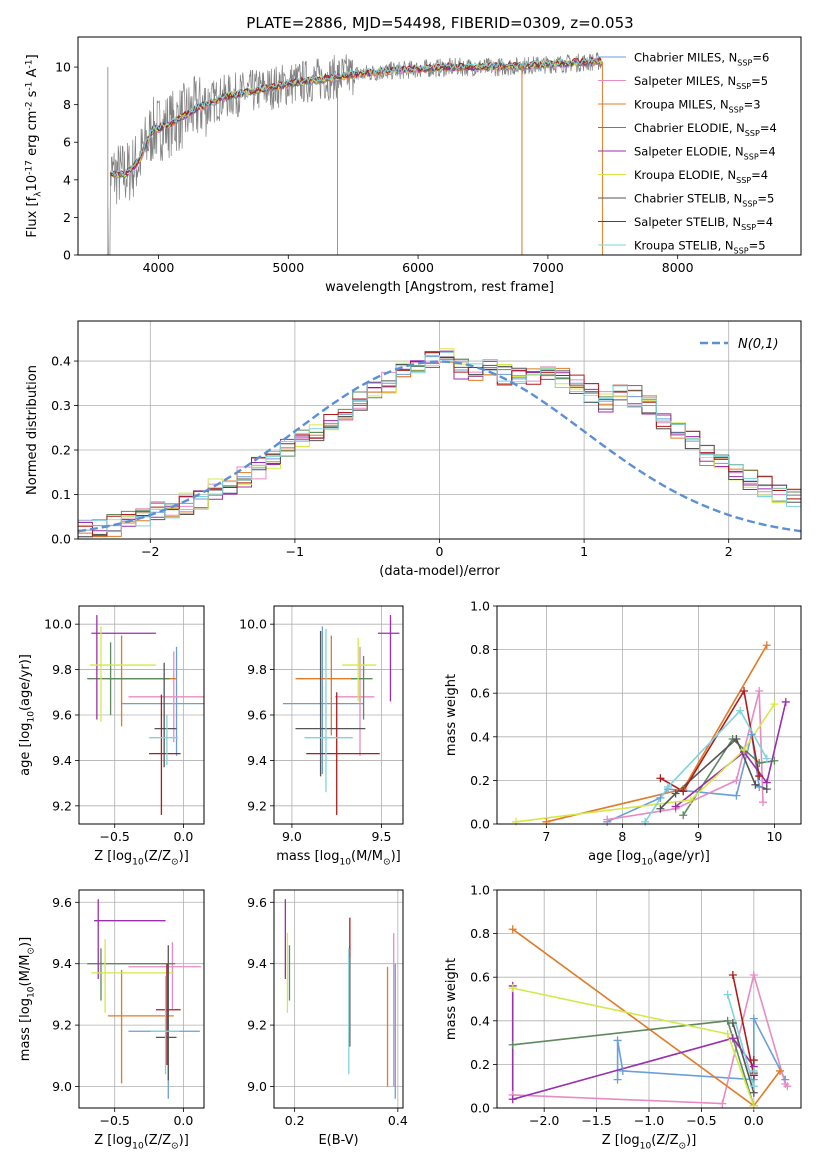  I want to click on legend-label: Chabrier STELIB, NSSP=5, so click(704, 200).